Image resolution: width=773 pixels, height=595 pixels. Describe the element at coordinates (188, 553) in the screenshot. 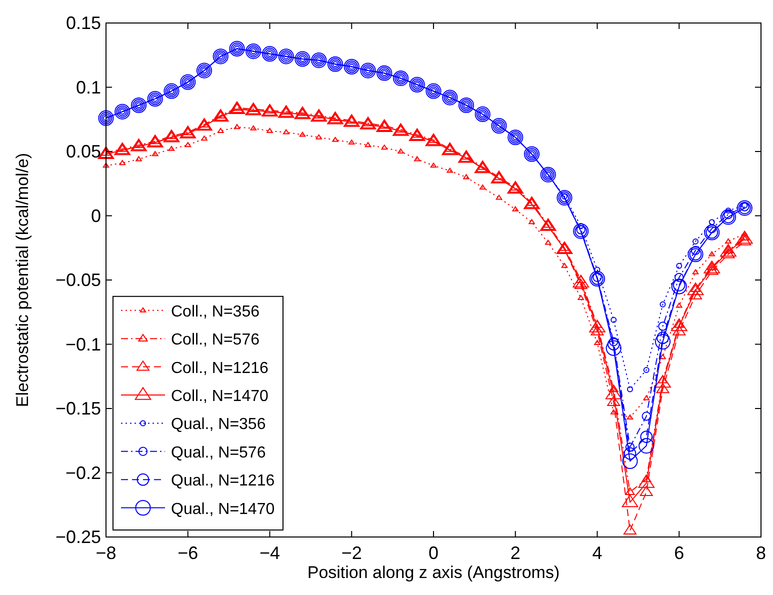

I see `x-tick-label: −6` at that location.